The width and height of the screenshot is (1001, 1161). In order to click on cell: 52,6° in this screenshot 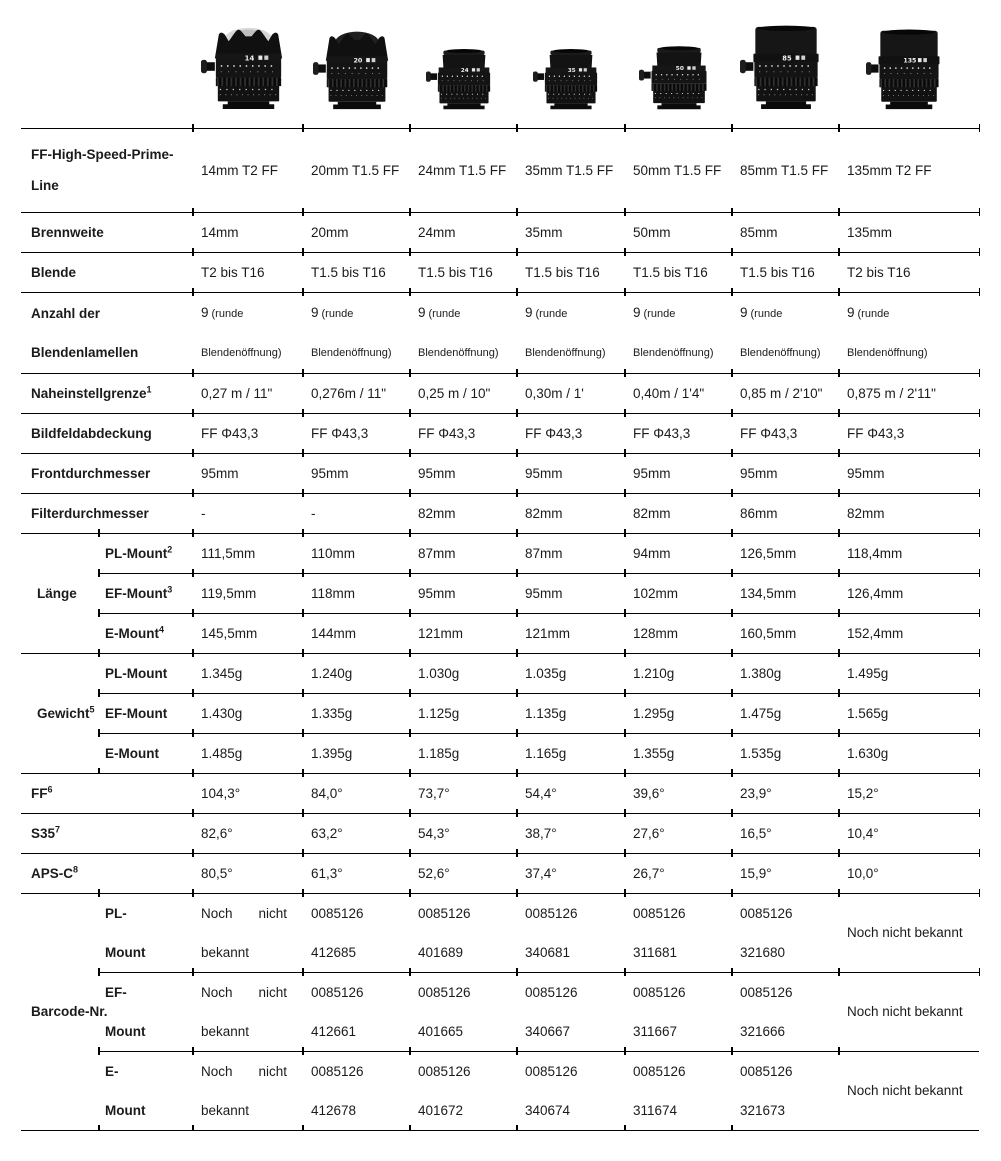, I will do `click(463, 871)`.